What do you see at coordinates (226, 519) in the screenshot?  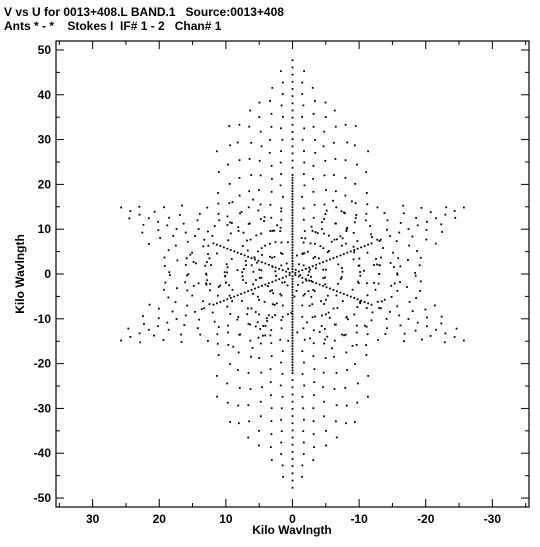 I see `x-tick-label: 10` at bounding box center [226, 519].